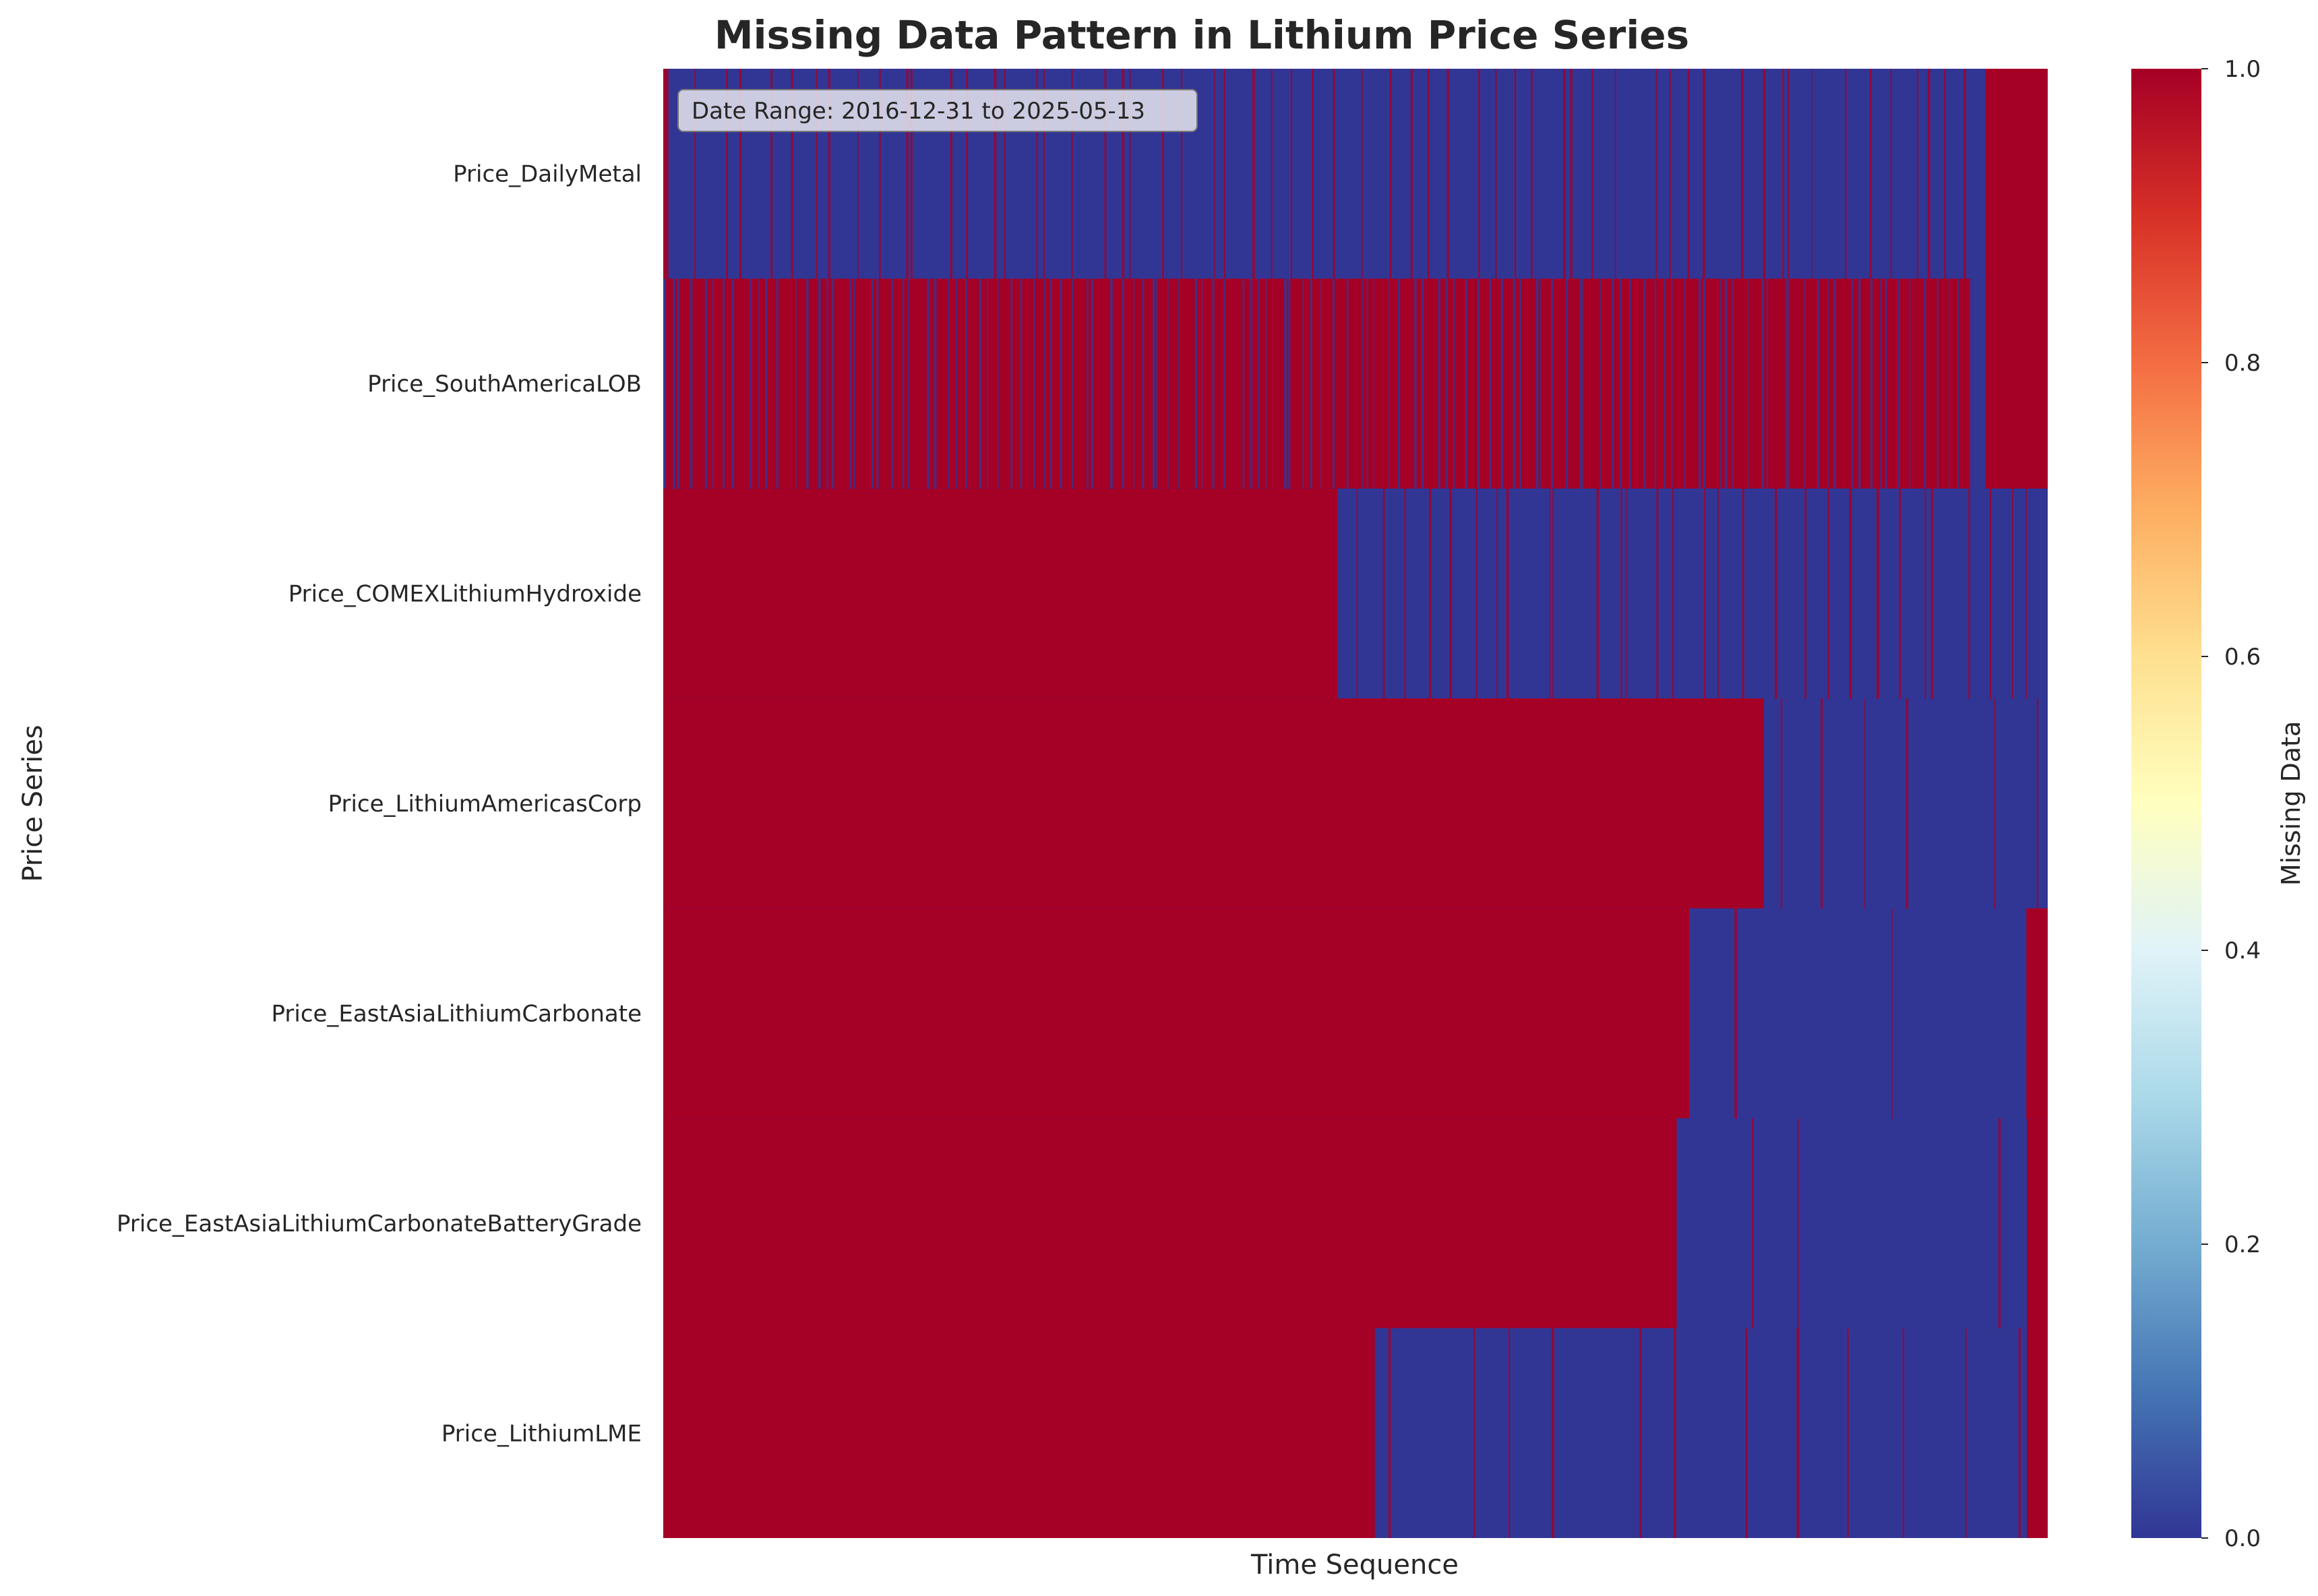  What do you see at coordinates (2231, 804) in the screenshot?
I see `colorbar-ticks: 0.0 0.2 0.4 0.6 0.8 1.0` at bounding box center [2231, 804].